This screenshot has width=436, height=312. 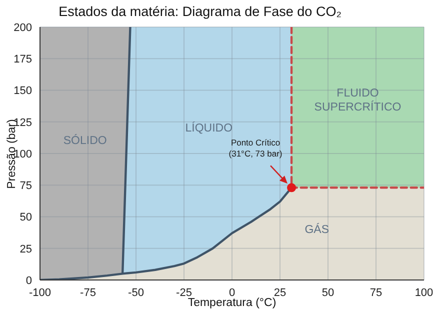 I want to click on annotation: LÍQUIDO, so click(x=209, y=128).